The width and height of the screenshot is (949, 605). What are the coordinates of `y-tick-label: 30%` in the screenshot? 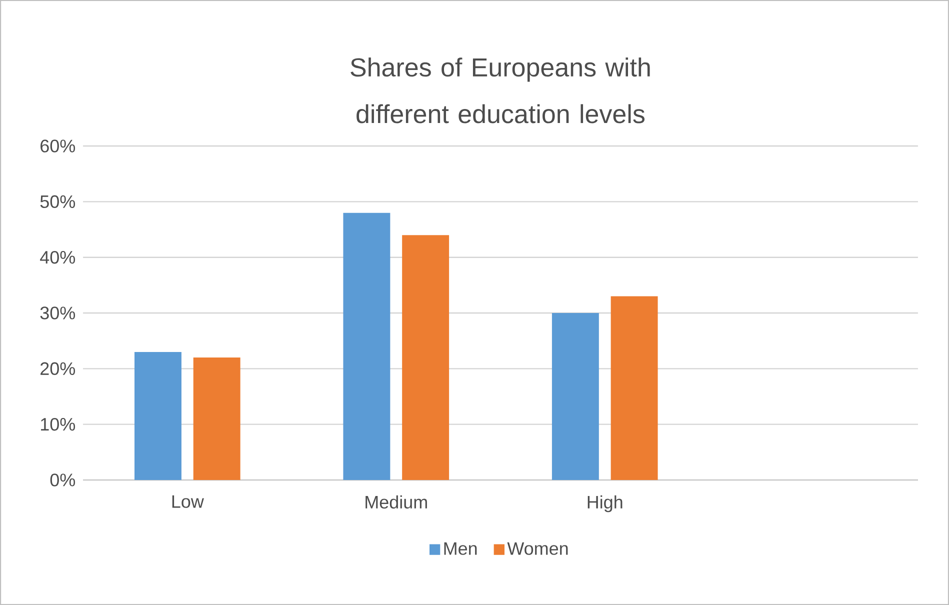 It's located at (58, 313).